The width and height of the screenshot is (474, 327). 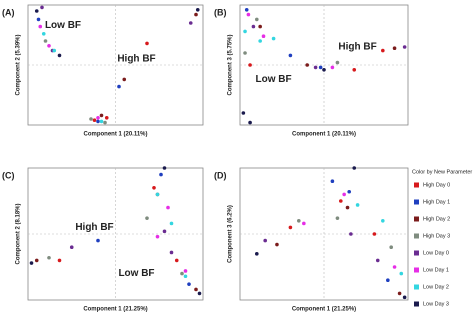 I want to click on legend-title: Color by New Parameter, so click(x=442, y=172).